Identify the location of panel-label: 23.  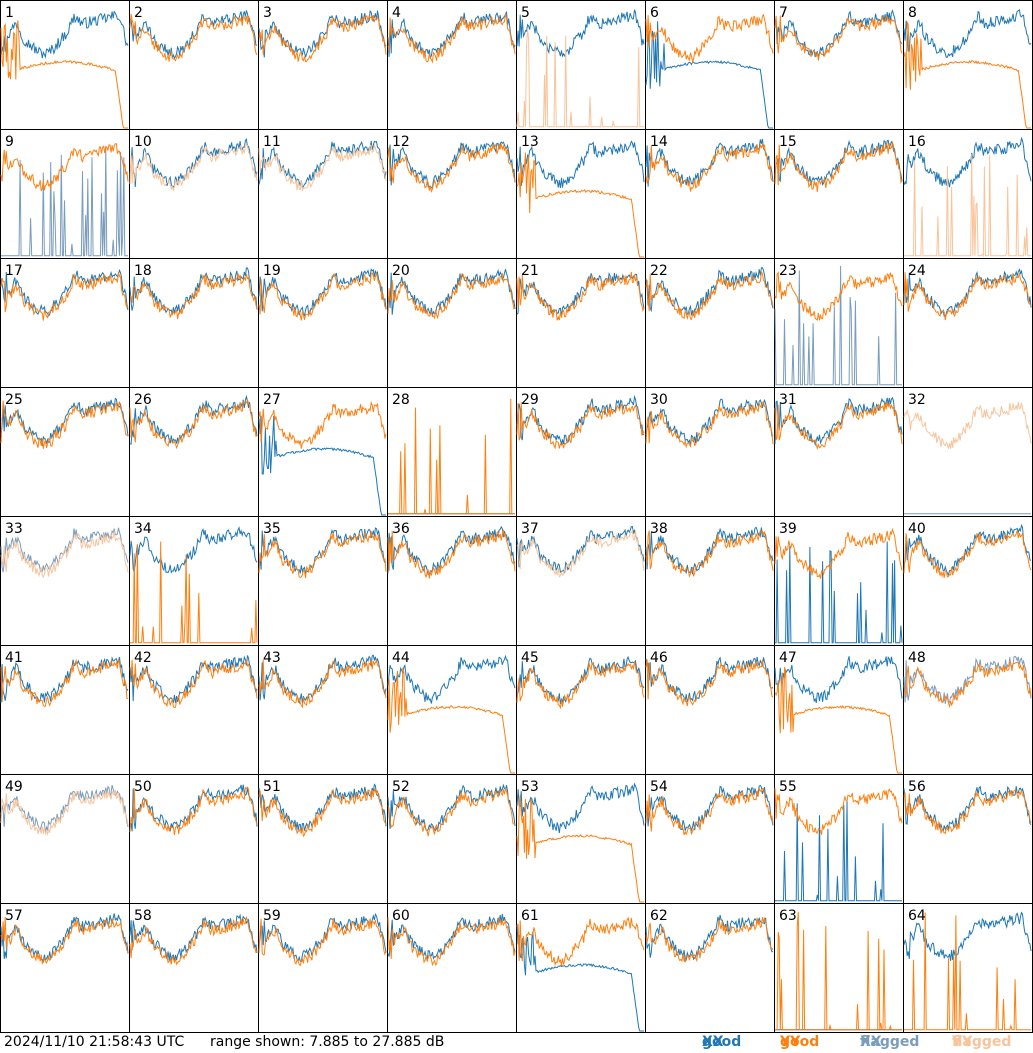
(788, 271).